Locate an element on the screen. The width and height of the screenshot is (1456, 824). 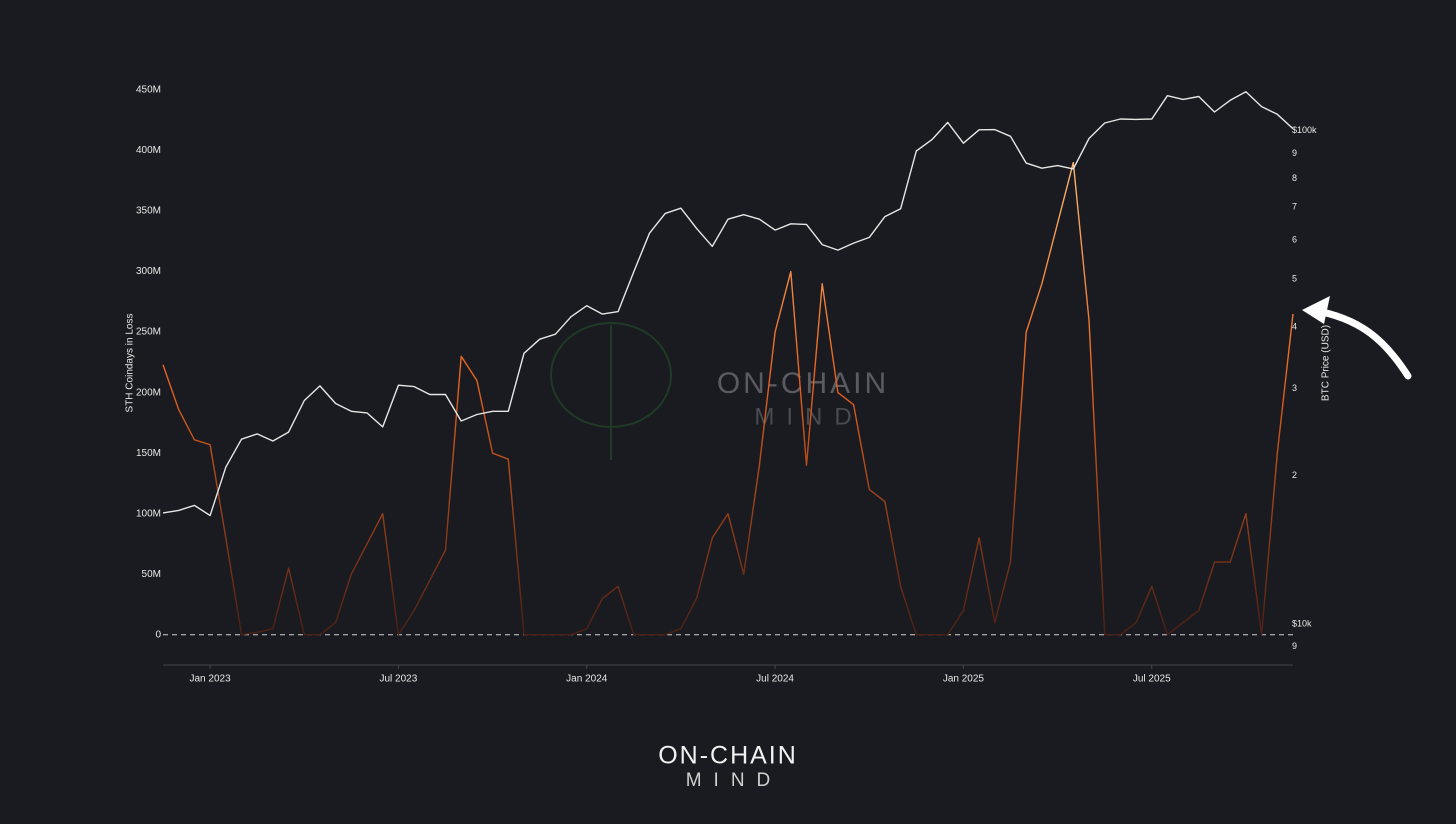
y2-tick-label: 2 is located at coordinates (1294, 475).